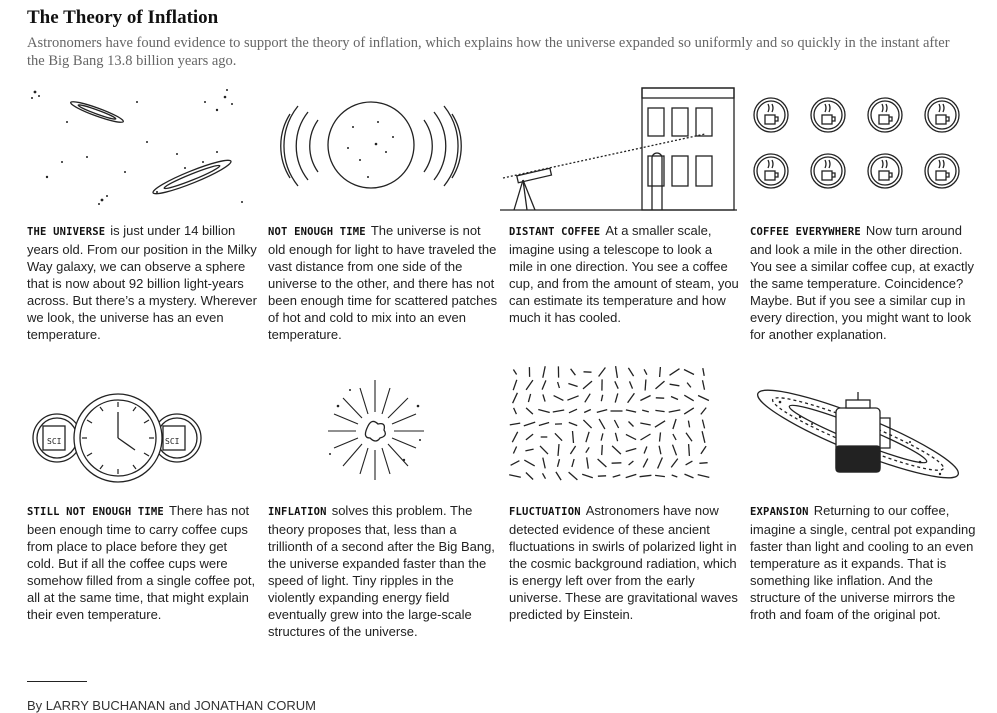  Describe the element at coordinates (54, 441) in the screenshot. I see `cup-text: SCI` at that location.